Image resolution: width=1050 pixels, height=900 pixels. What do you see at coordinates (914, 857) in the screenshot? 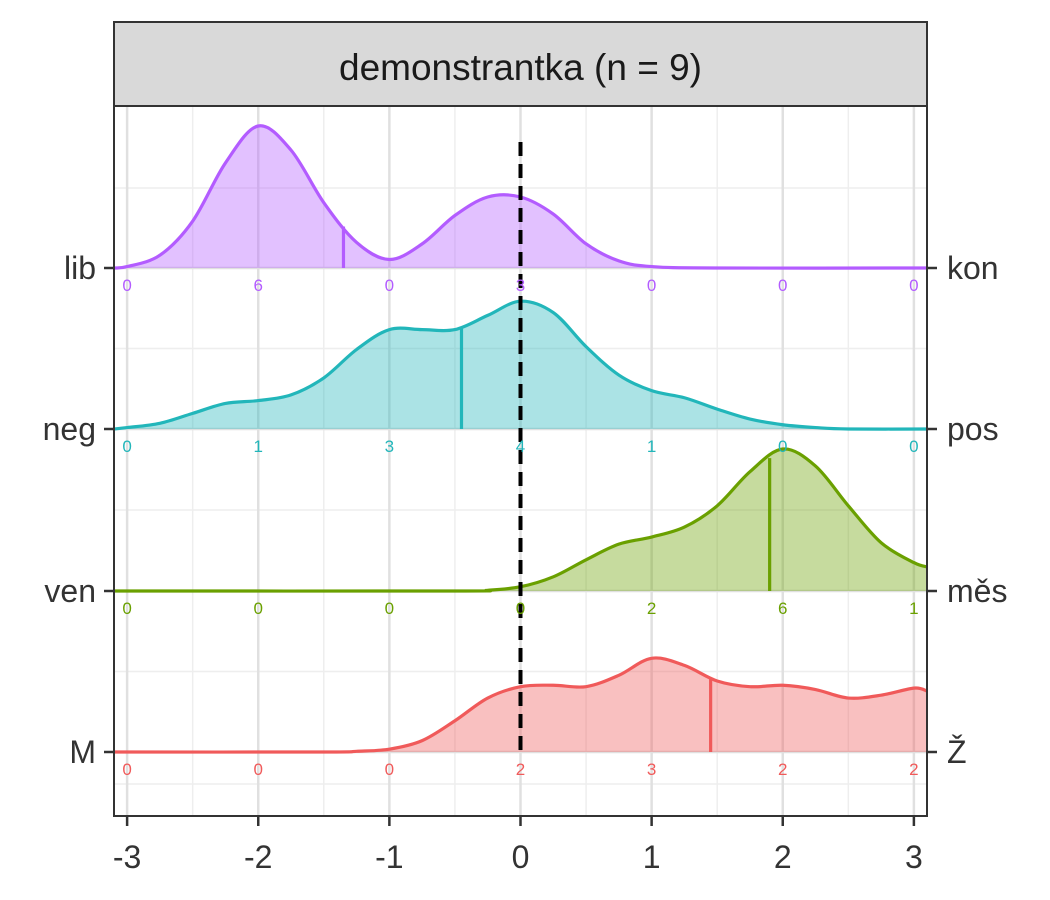
I see `x-tick-label: 3` at bounding box center [914, 857].